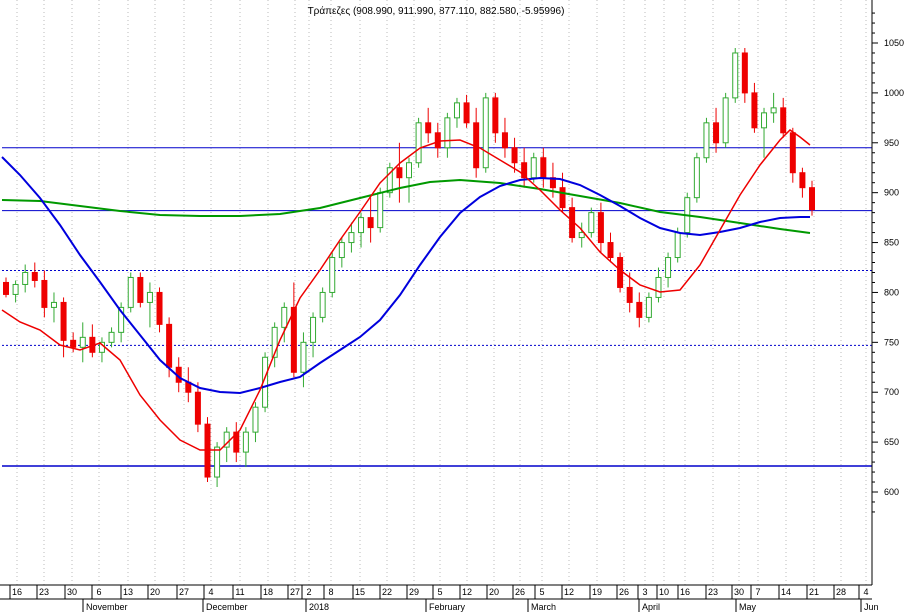 The image size is (905, 616). Describe the element at coordinates (894, 93) in the screenshot. I see `y-tick-label: 1000` at that location.